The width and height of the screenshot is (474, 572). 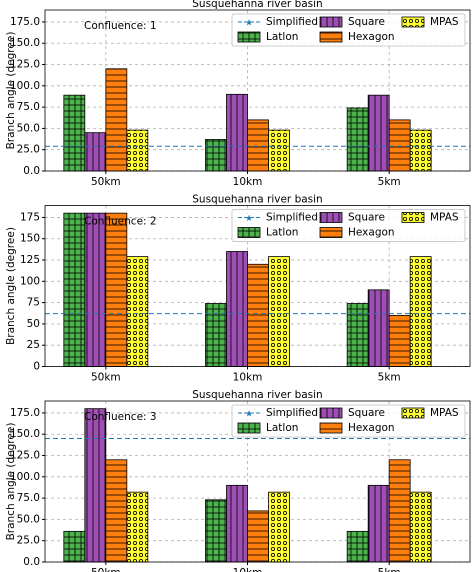 I want to click on annotation: Confluence: 2, so click(x=120, y=222).